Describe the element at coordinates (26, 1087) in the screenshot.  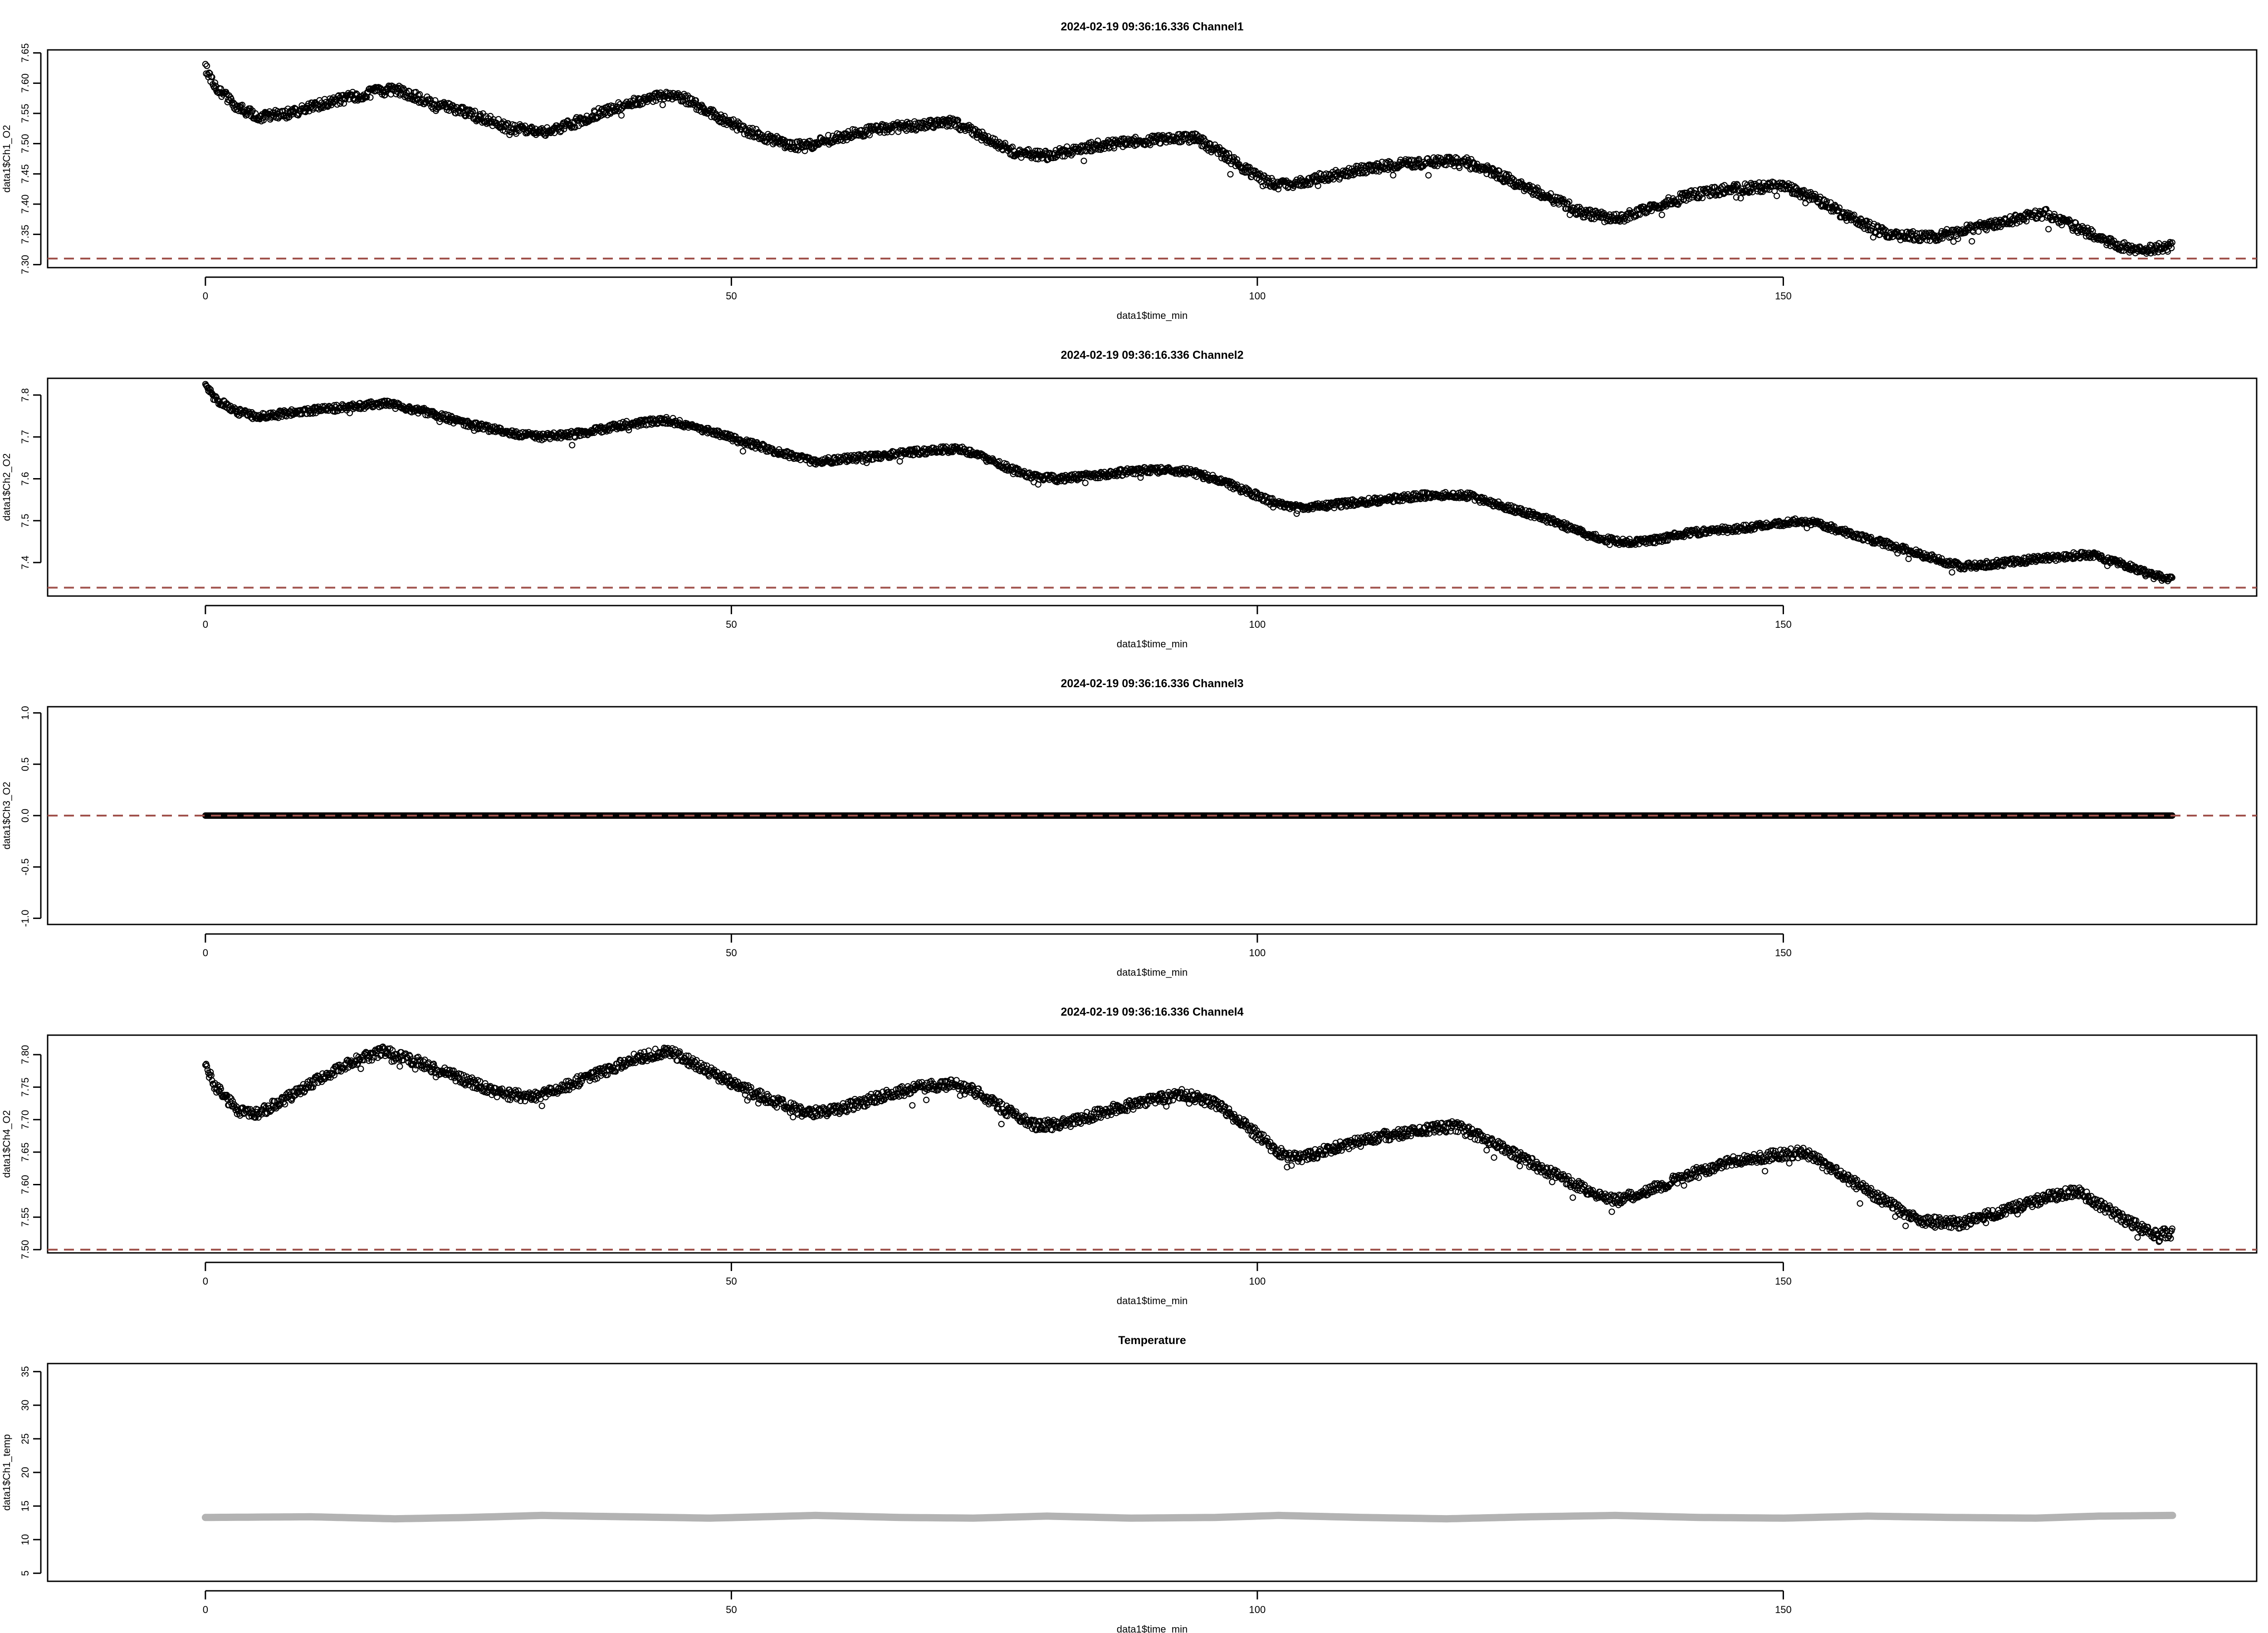
I see `y-tick-label: 7.75` at that location.